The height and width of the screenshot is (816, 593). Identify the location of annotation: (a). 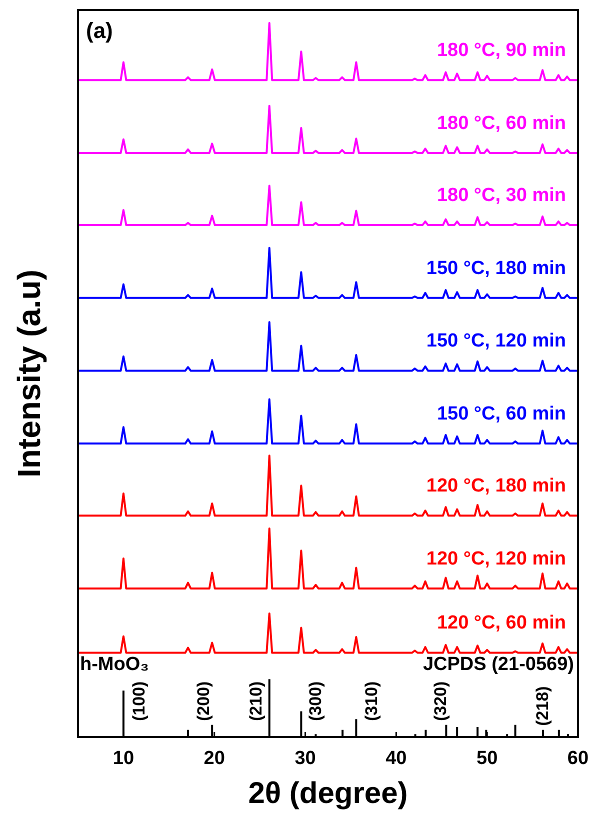
(99, 30).